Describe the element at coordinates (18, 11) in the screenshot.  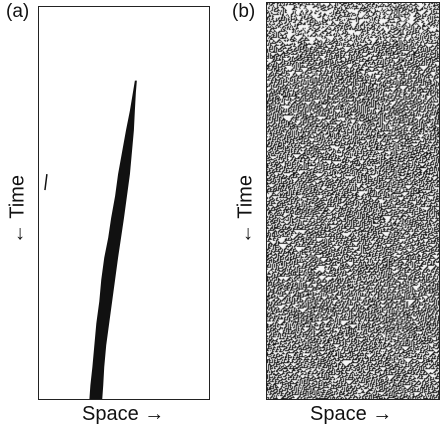
I see `panel-a-label: (a)` at that location.